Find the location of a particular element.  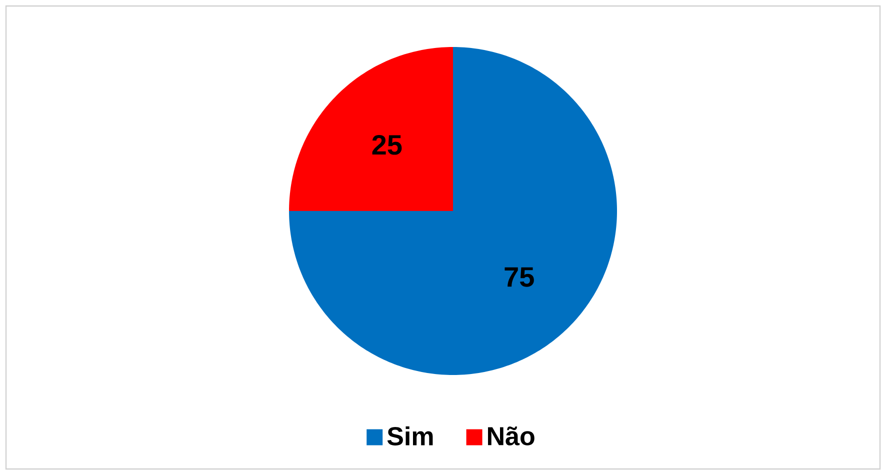

legend-label: Sim is located at coordinates (410, 436).